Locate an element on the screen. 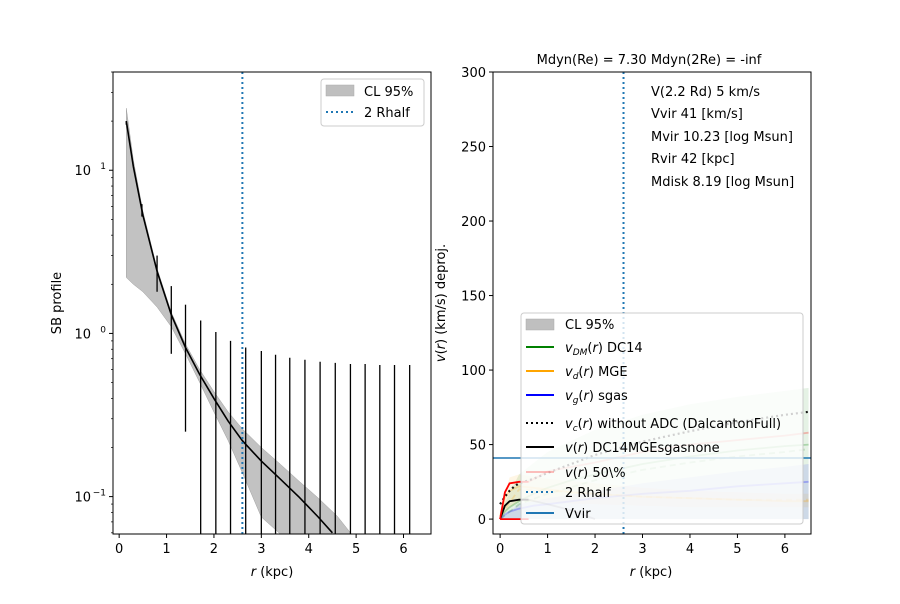  legend-vd-label: vd(r) MGE is located at coordinates (596, 373).